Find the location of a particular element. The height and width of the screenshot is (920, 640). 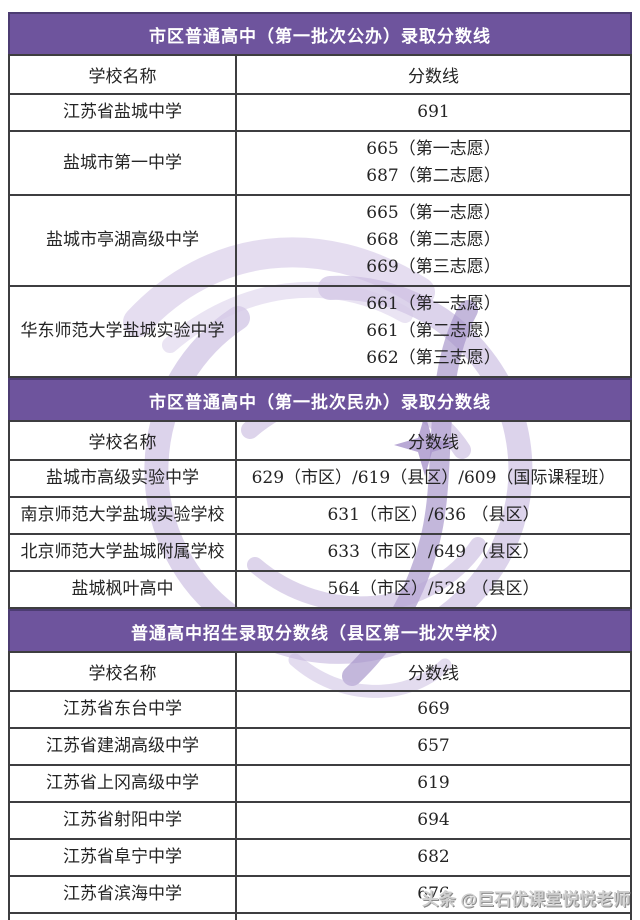

table-row: 盐城市高级实验中学 629（市区）/619（县区）/609（国际课程班） is located at coordinates (320, 478).